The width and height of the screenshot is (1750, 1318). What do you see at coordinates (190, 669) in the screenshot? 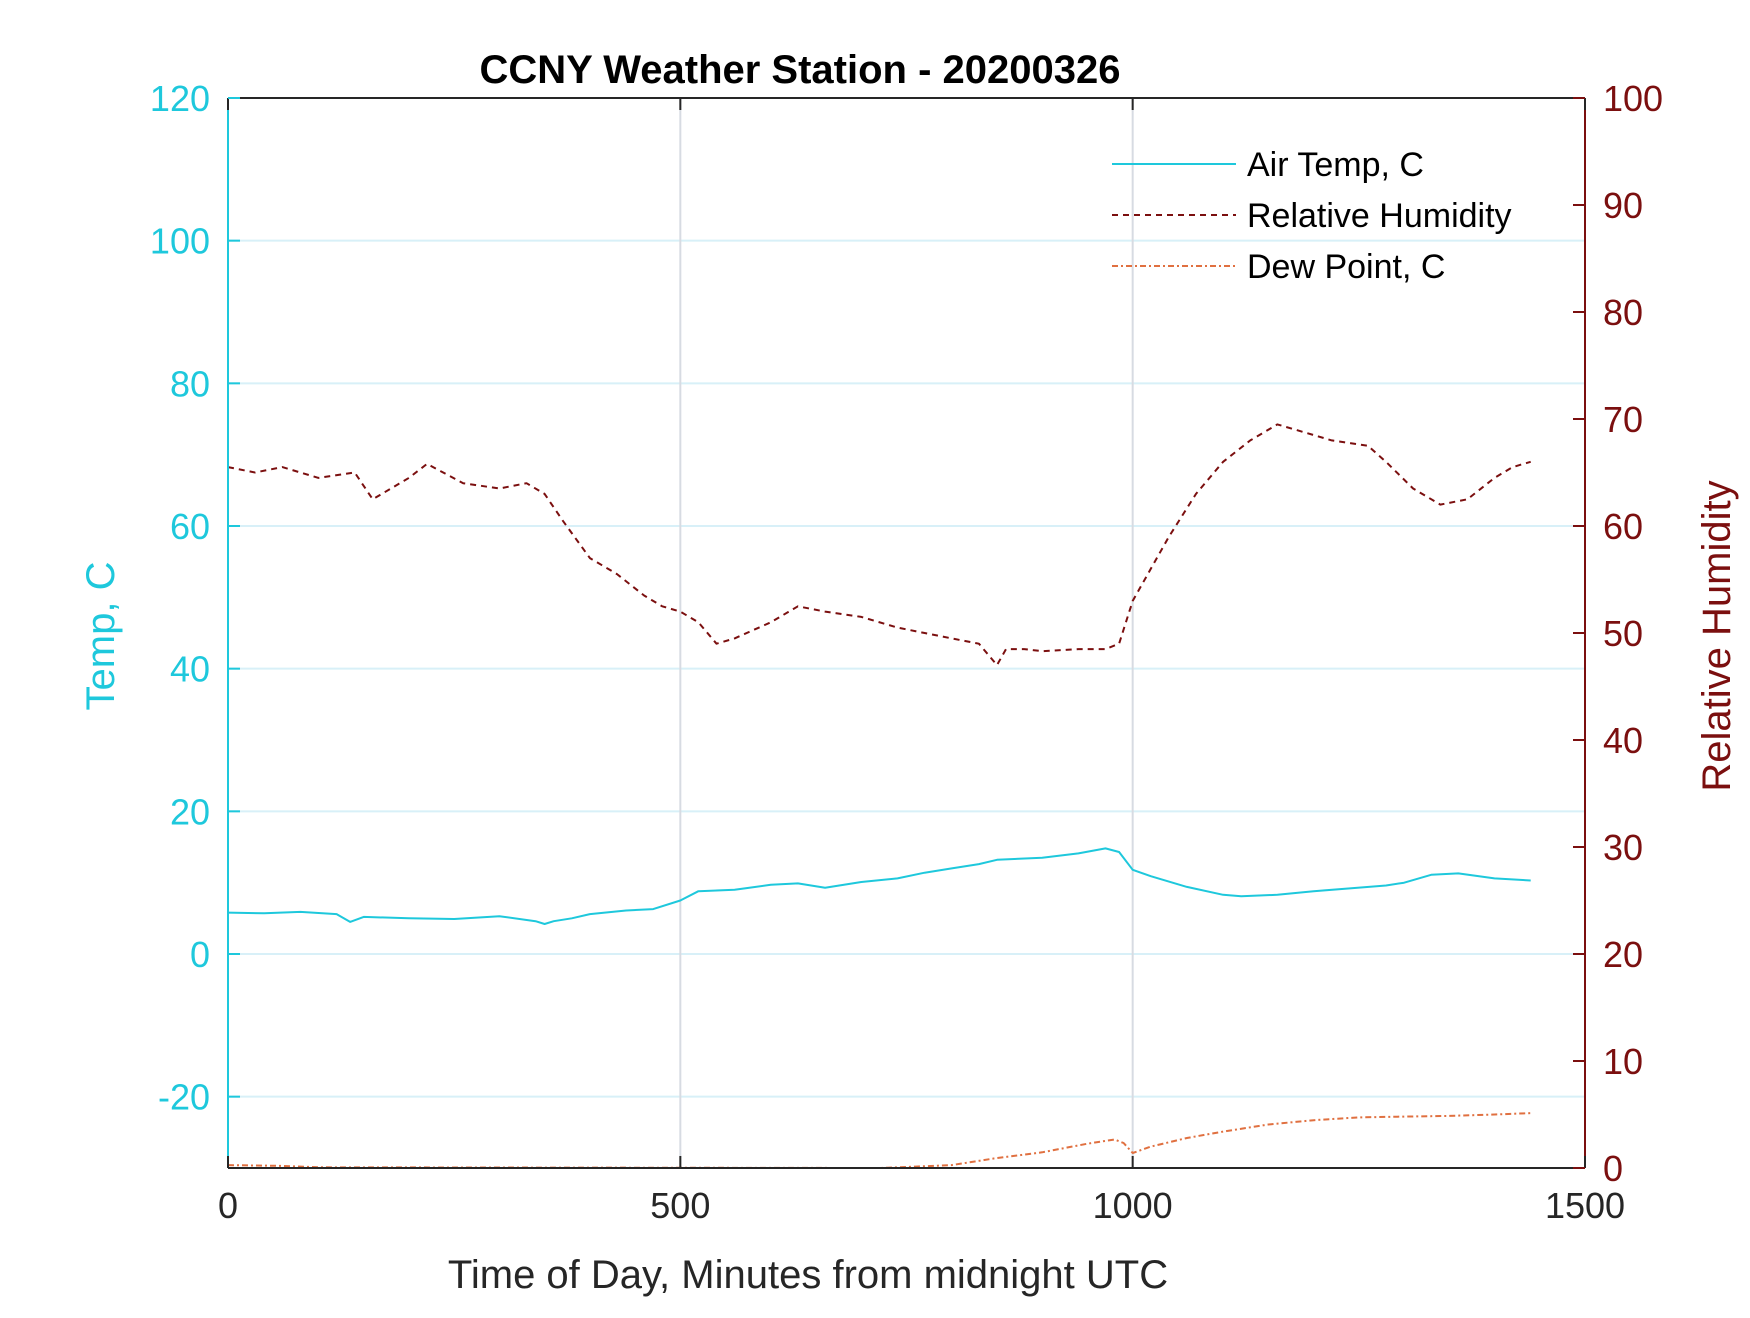
I see `y-left-tick-label: 40` at bounding box center [190, 669].